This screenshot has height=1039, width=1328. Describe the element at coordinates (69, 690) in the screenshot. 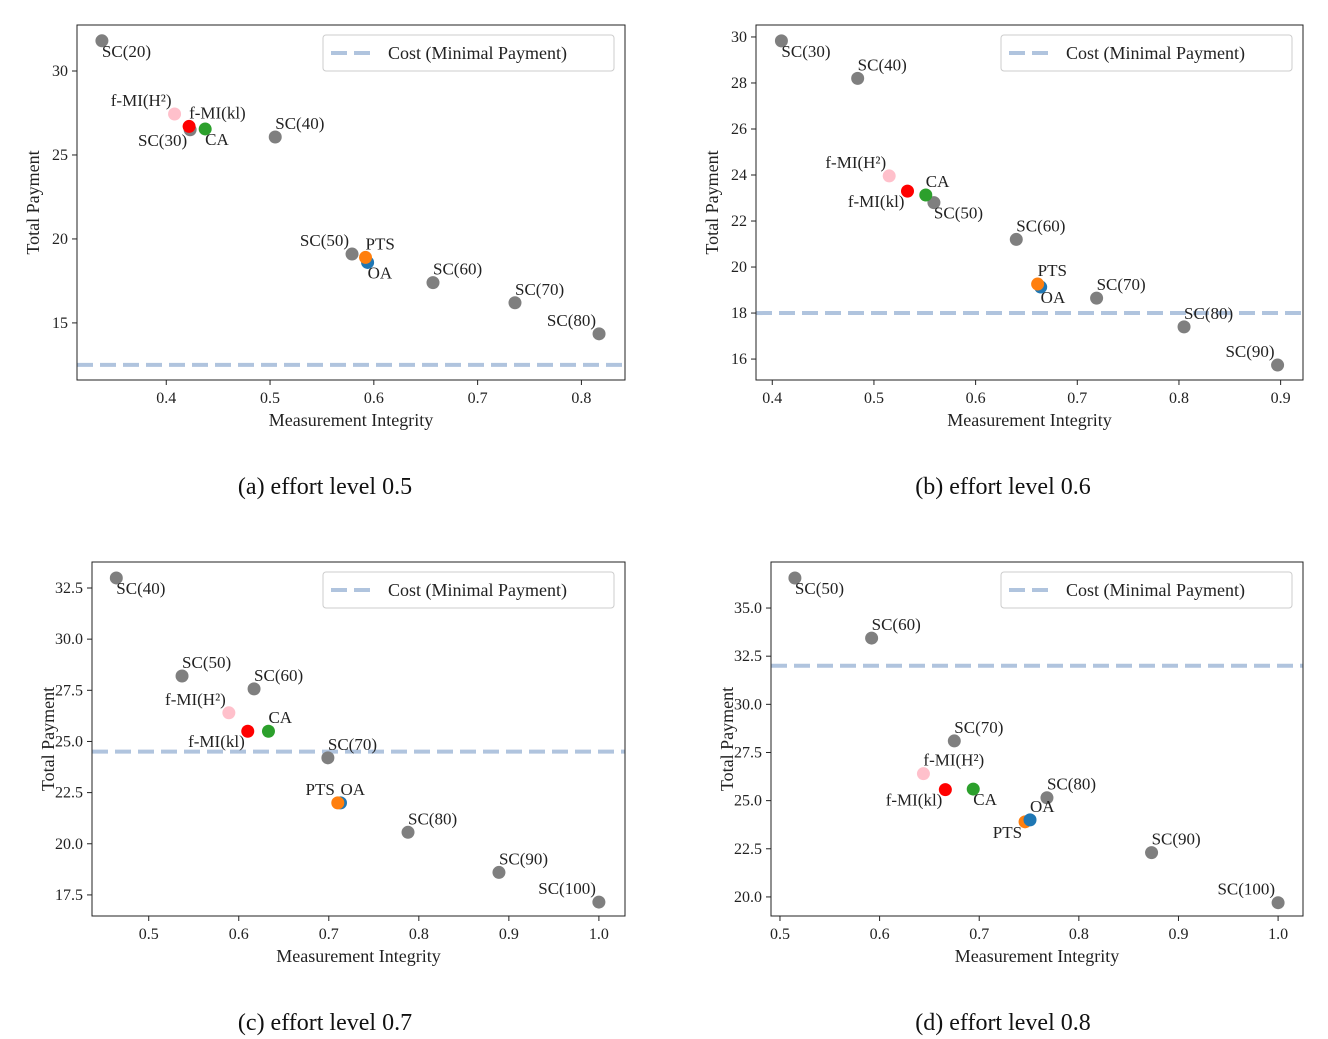

I see `y-tick-label: 27.5` at that location.